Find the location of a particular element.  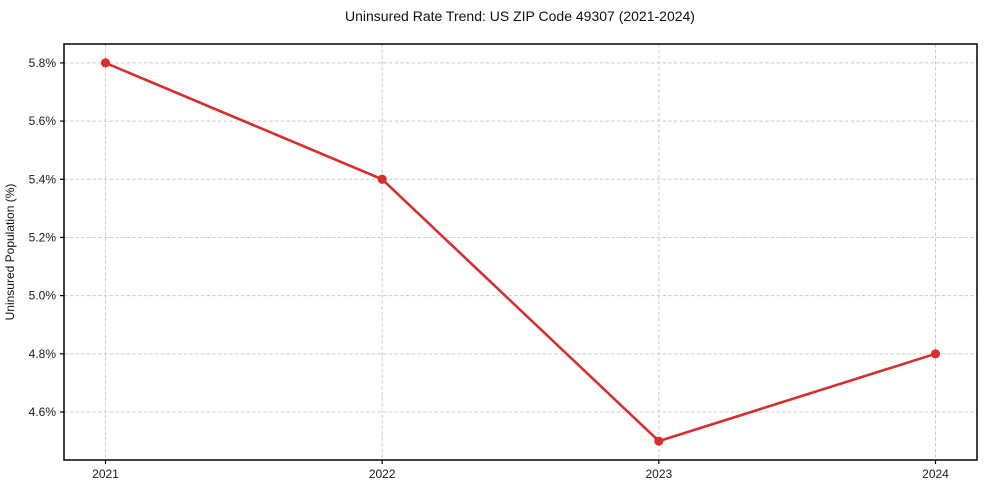

y-tick-label: 5.4% is located at coordinates (43, 179).